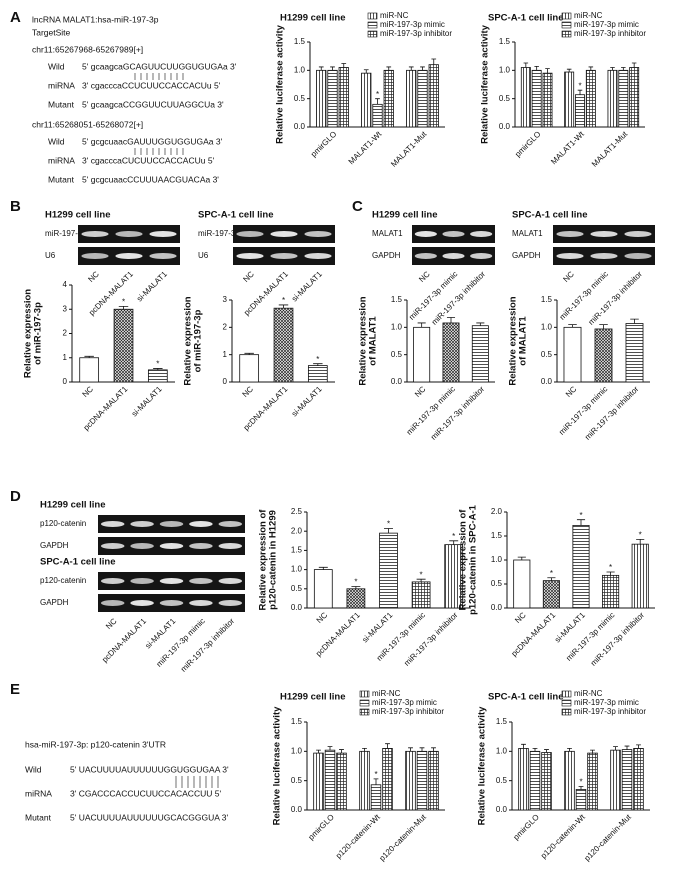 Image resolution: width=674 pixels, height=896 pixels. I want to click on gel-row-label: p120-catenin, so click(63, 523).